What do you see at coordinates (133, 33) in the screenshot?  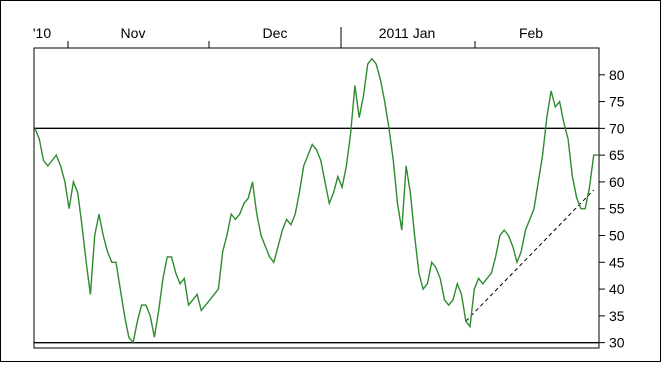 I see `x-tick-label: Nov` at bounding box center [133, 33].